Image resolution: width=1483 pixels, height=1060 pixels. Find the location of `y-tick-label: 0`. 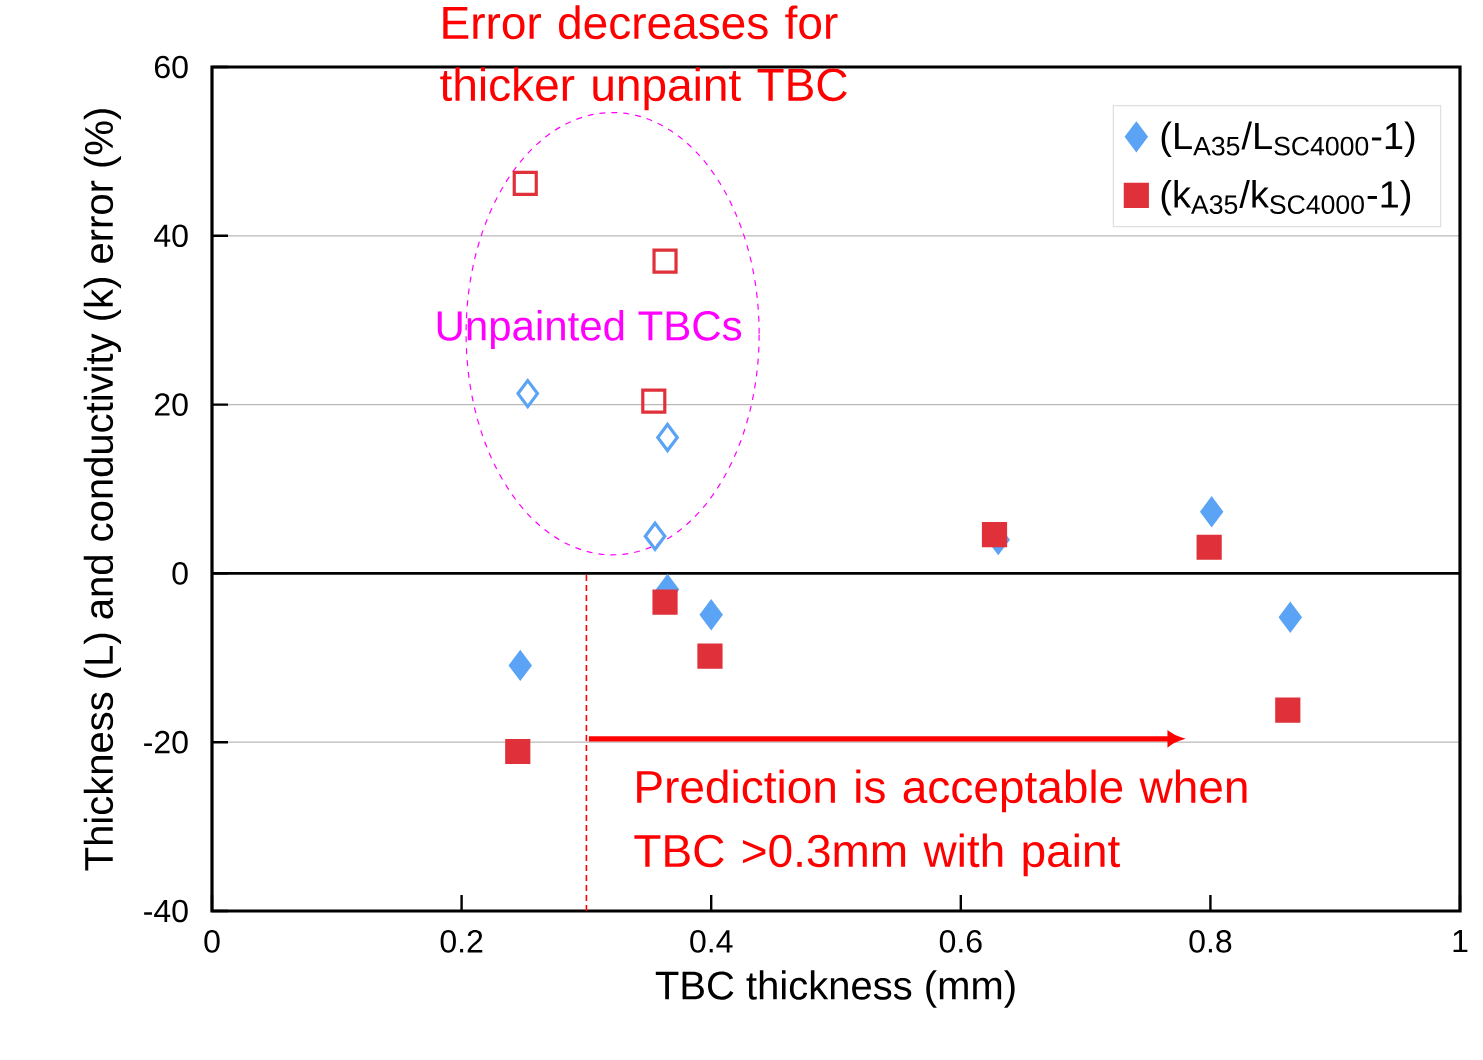

y-tick-label: 0 is located at coordinates (180, 573).